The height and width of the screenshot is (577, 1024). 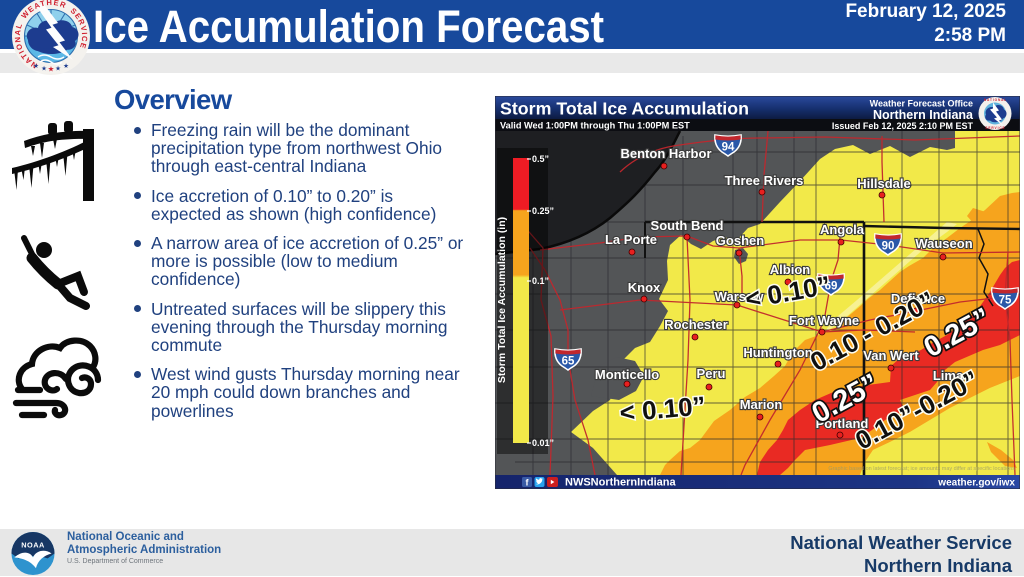 What do you see at coordinates (568, 362) in the screenshot?
I see `svg-text: 65` at bounding box center [568, 362].